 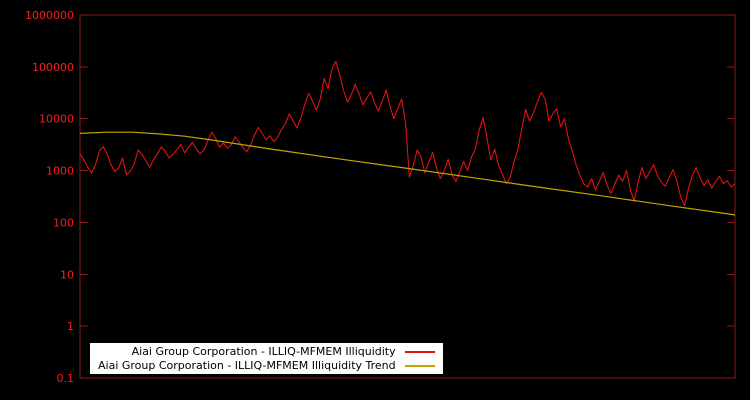 What do you see at coordinates (419, 351) in the screenshot?
I see `legend-line-sample-illiquidity` at bounding box center [419, 351].